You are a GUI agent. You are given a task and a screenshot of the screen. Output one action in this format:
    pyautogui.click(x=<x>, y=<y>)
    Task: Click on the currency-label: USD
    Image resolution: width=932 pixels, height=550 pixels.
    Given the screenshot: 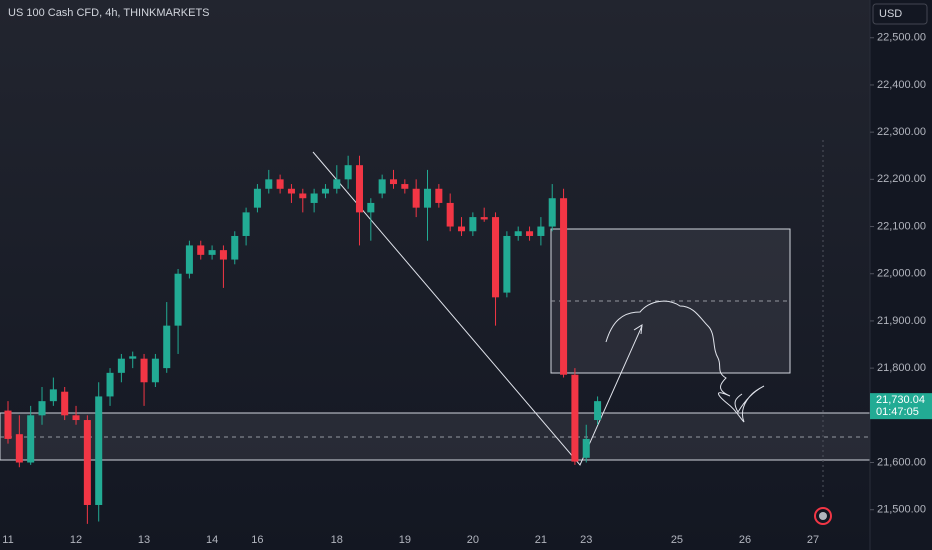 What is the action you would take?
    pyautogui.click(x=890, y=14)
    